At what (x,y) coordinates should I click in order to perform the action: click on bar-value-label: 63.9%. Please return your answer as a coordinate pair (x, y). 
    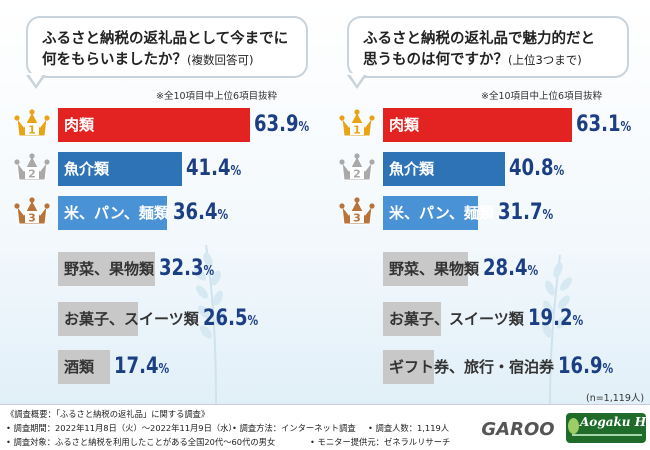
    Looking at the image, I should click on (281, 125).